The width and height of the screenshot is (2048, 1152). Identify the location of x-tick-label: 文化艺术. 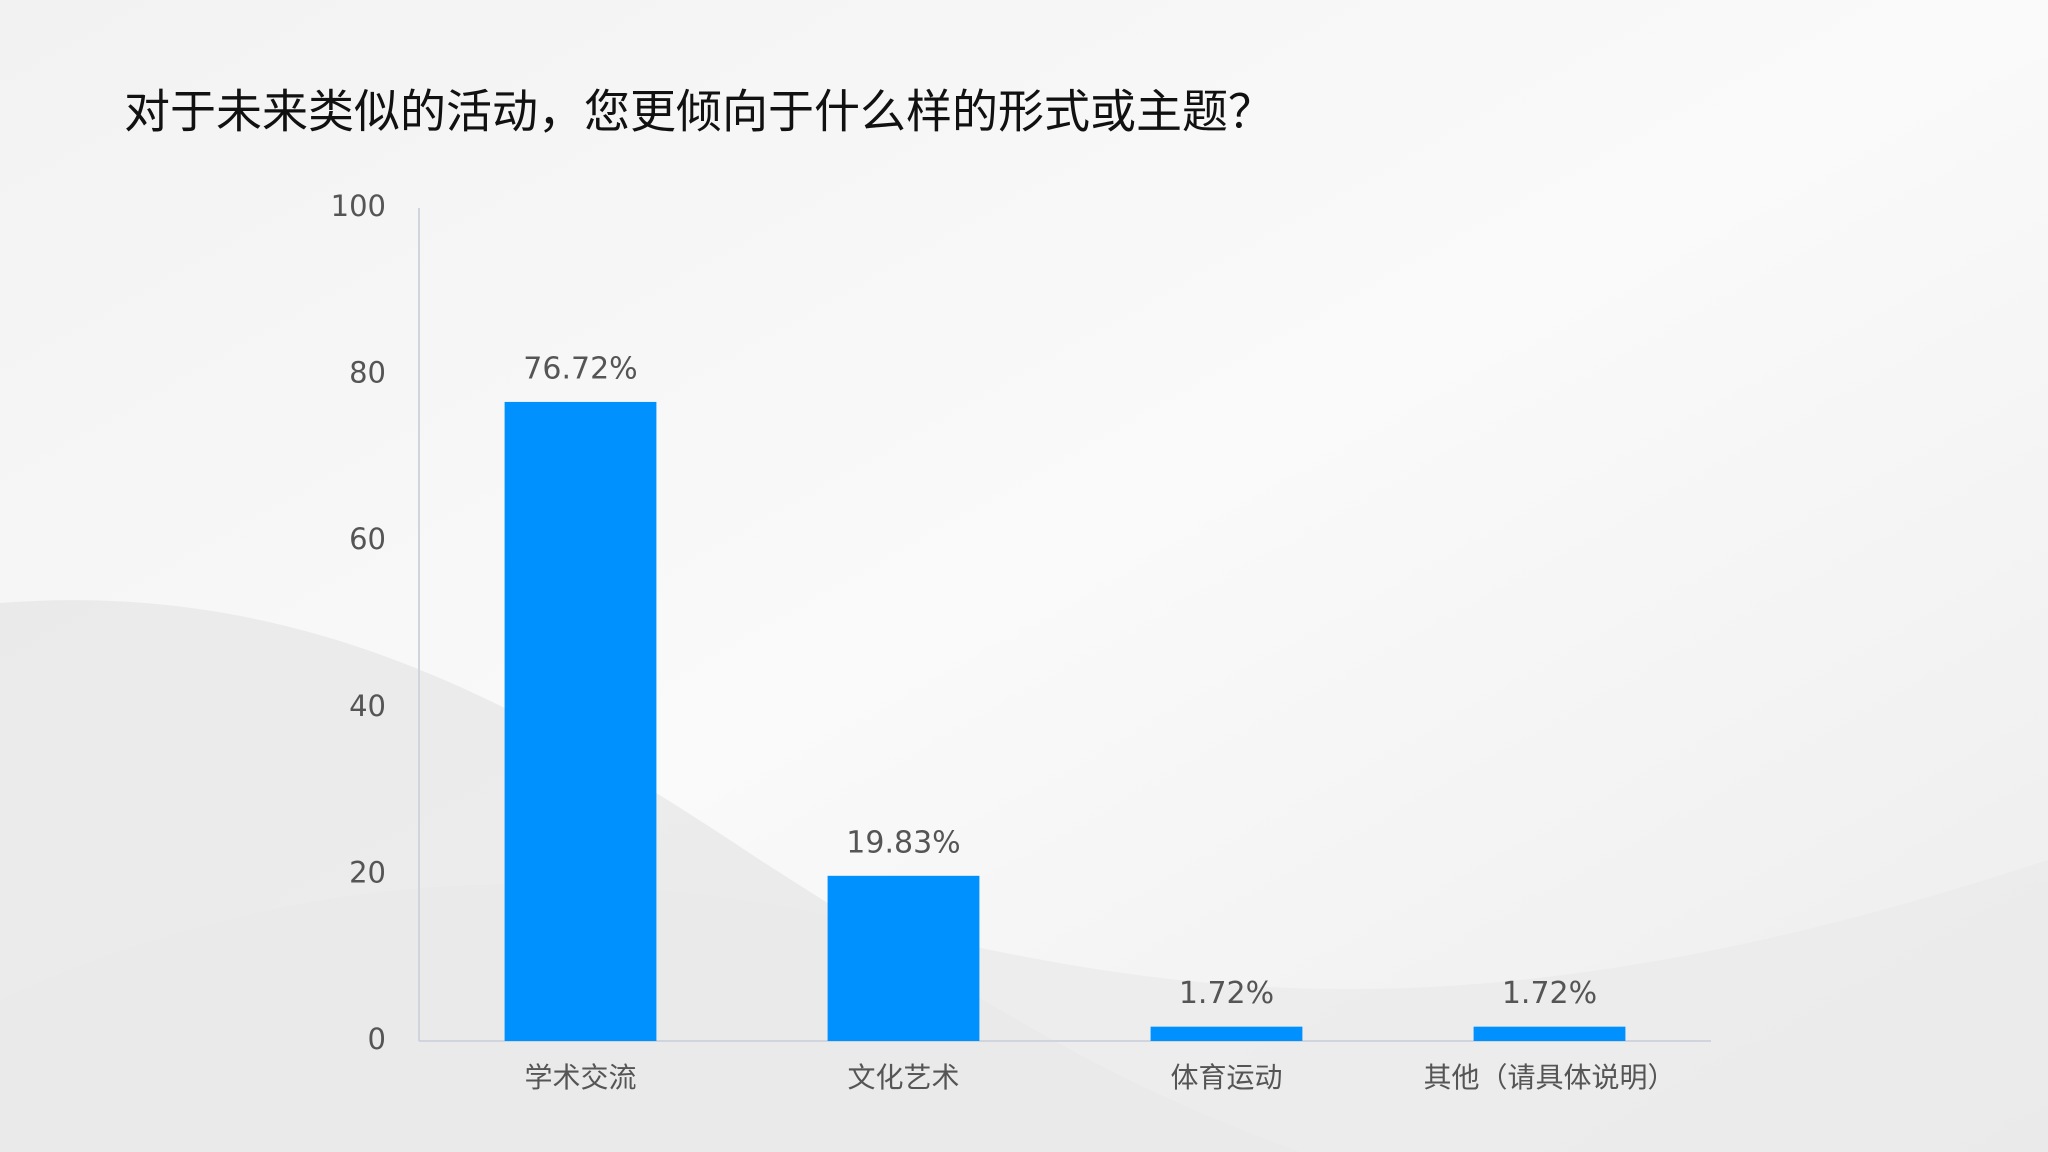
(903, 1077).